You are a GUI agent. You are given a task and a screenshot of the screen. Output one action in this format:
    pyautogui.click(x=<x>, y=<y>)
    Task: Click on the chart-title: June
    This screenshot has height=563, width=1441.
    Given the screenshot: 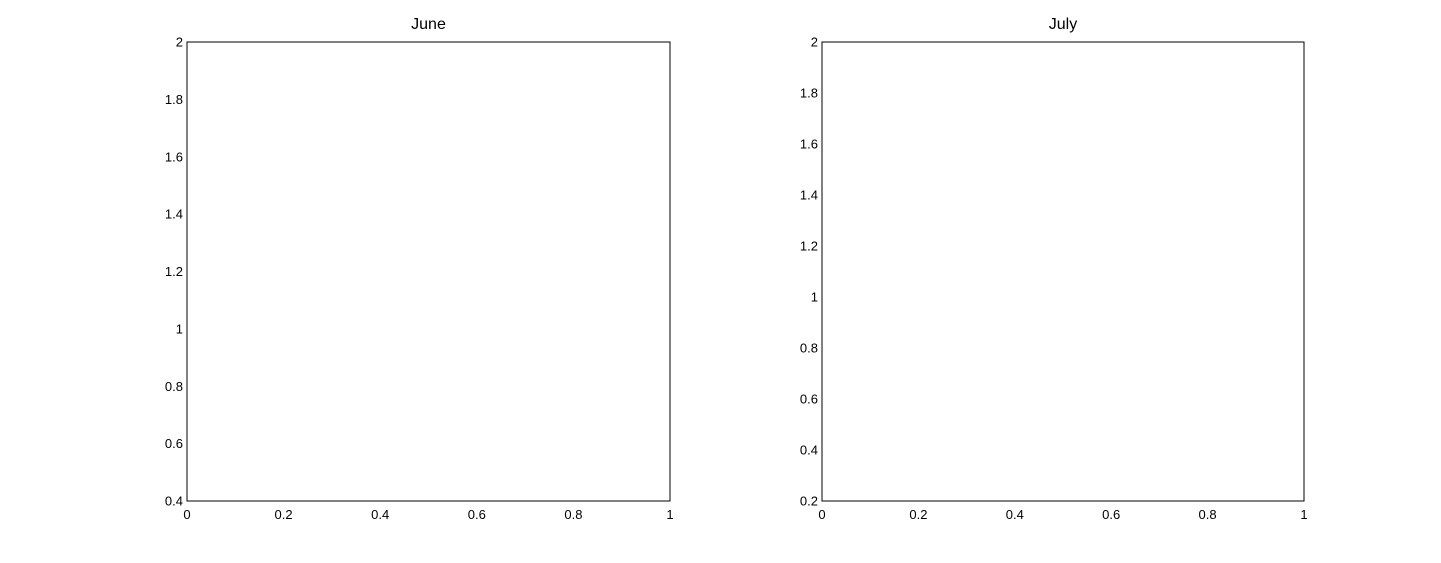 What is the action you would take?
    pyautogui.click(x=428, y=24)
    